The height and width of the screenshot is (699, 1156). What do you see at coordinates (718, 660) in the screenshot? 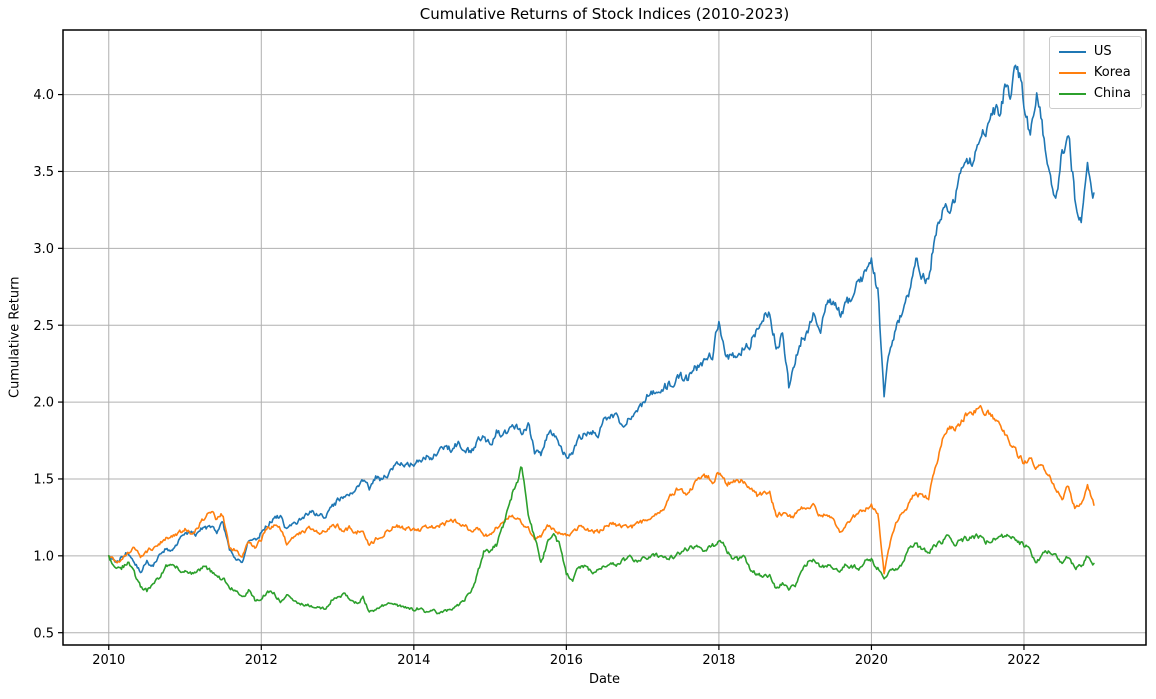
I see `x-tick-label-2018: 2018` at bounding box center [718, 660].